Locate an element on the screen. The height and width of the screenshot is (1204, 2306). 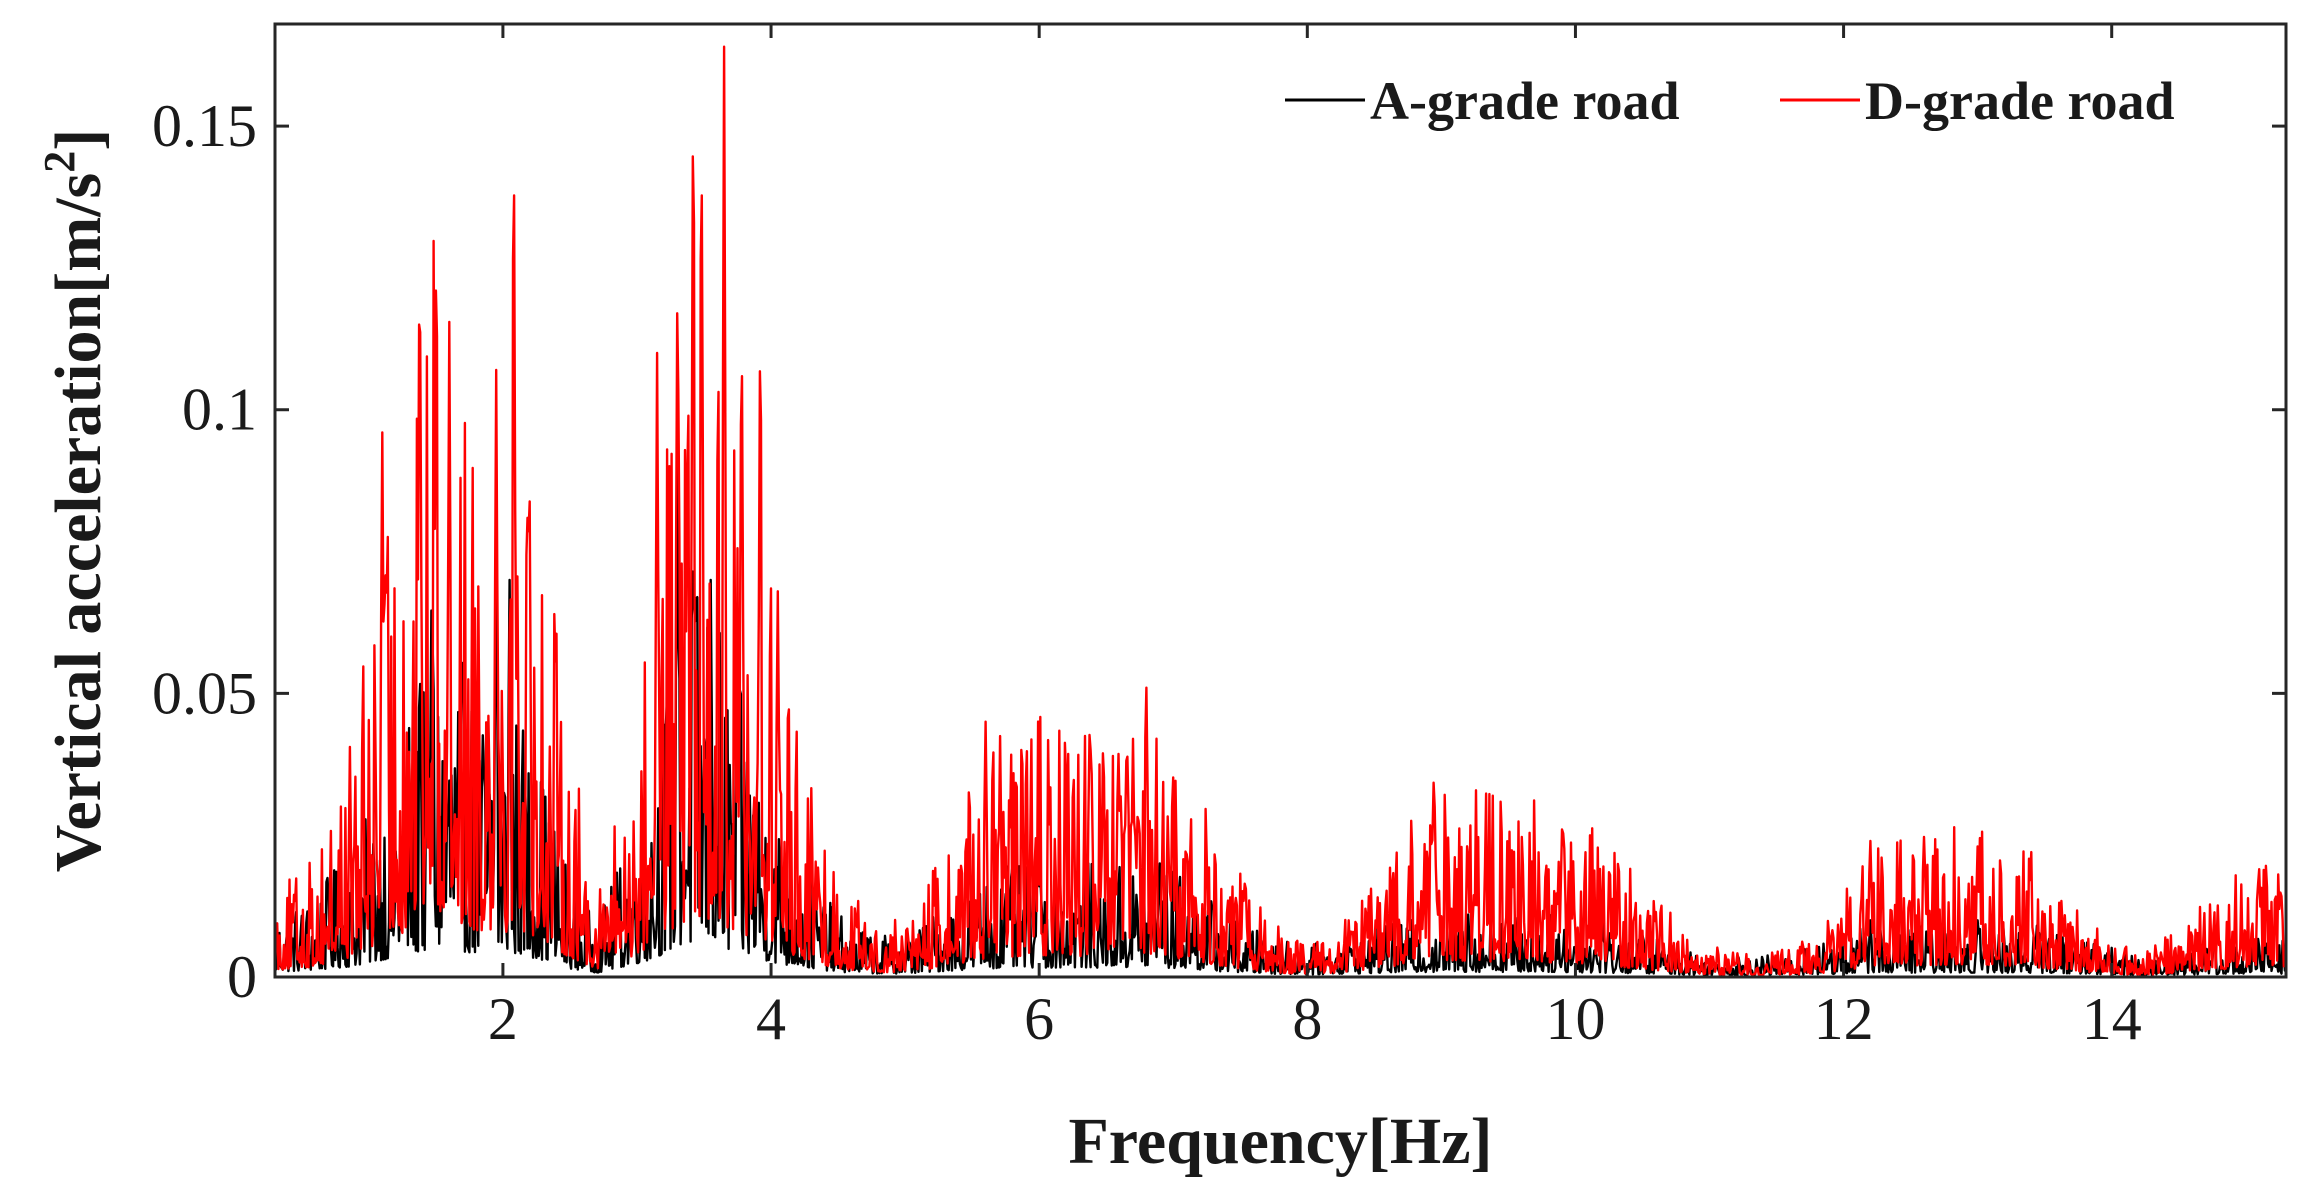
y-tick-label: 0.05 is located at coordinates (204, 693).